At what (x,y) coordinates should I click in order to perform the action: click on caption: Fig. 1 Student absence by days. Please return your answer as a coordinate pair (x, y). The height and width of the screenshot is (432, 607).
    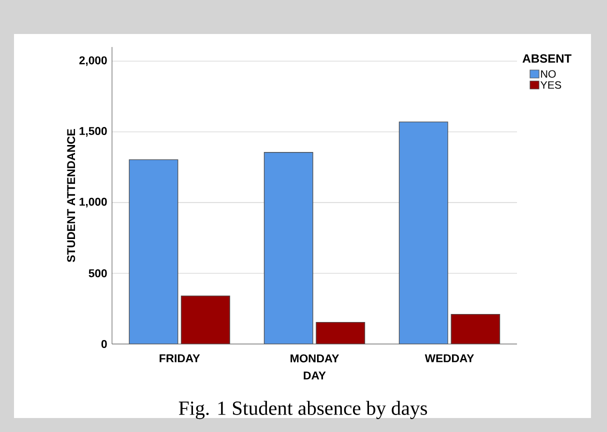
    Looking at the image, I should click on (302, 410).